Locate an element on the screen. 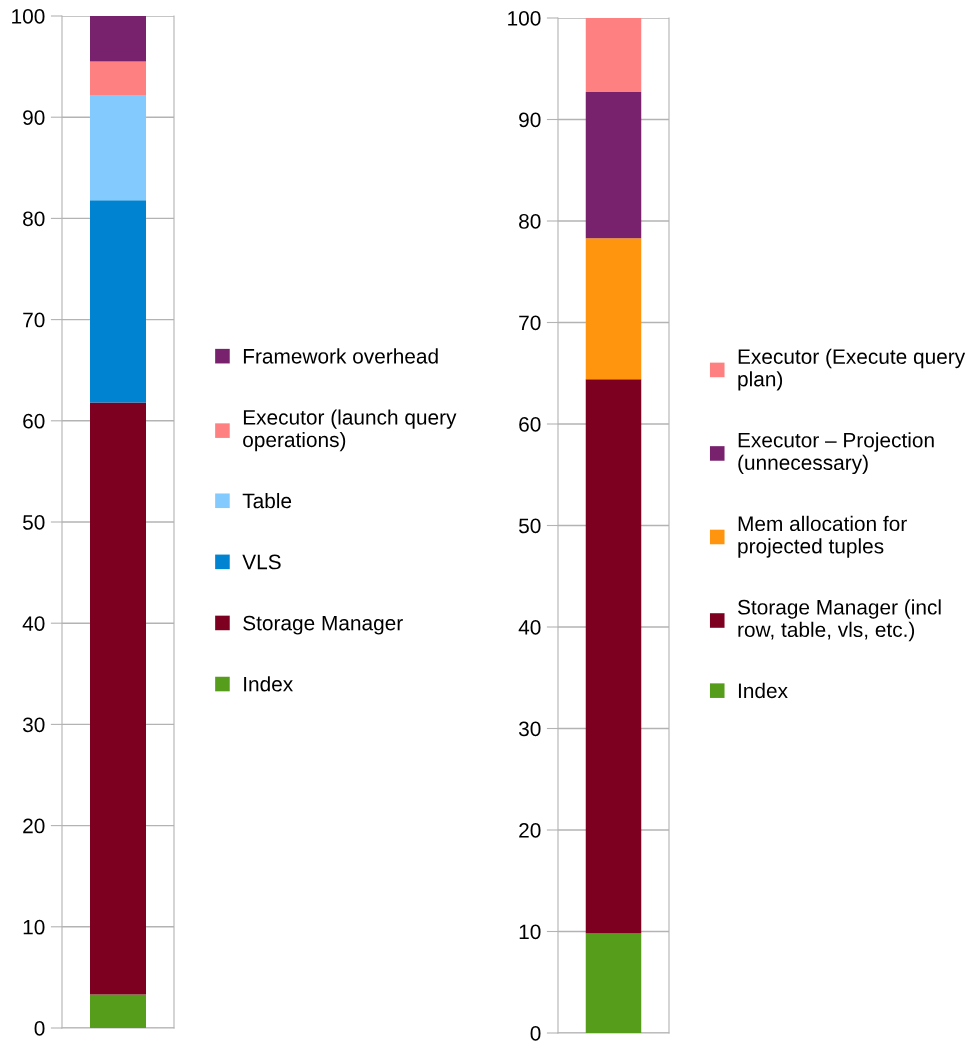 Image resolution: width=974 pixels, height=1042 pixels. legend-label: Executor (launch query operations) is located at coordinates (350, 430).